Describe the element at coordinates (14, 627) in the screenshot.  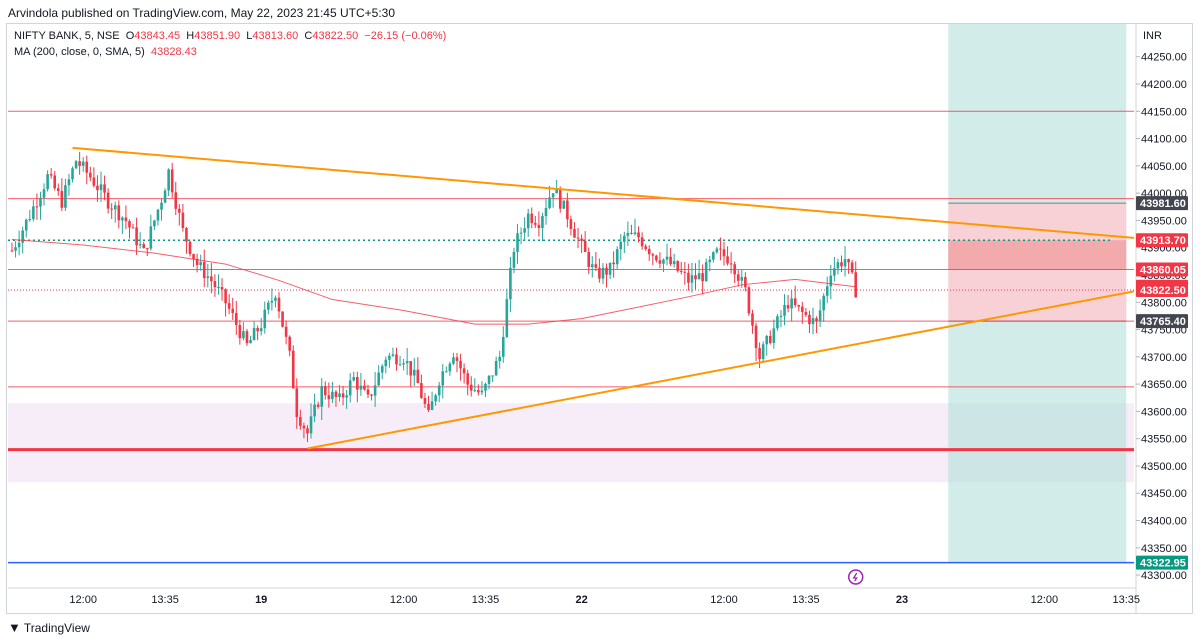
I see `tradingview-logo-icon: ▼` at that location.